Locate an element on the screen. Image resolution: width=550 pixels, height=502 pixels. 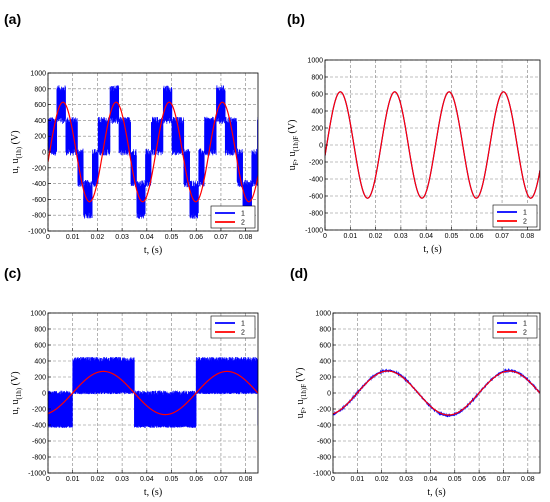
panel-label: (c) is located at coordinates (12, 273).